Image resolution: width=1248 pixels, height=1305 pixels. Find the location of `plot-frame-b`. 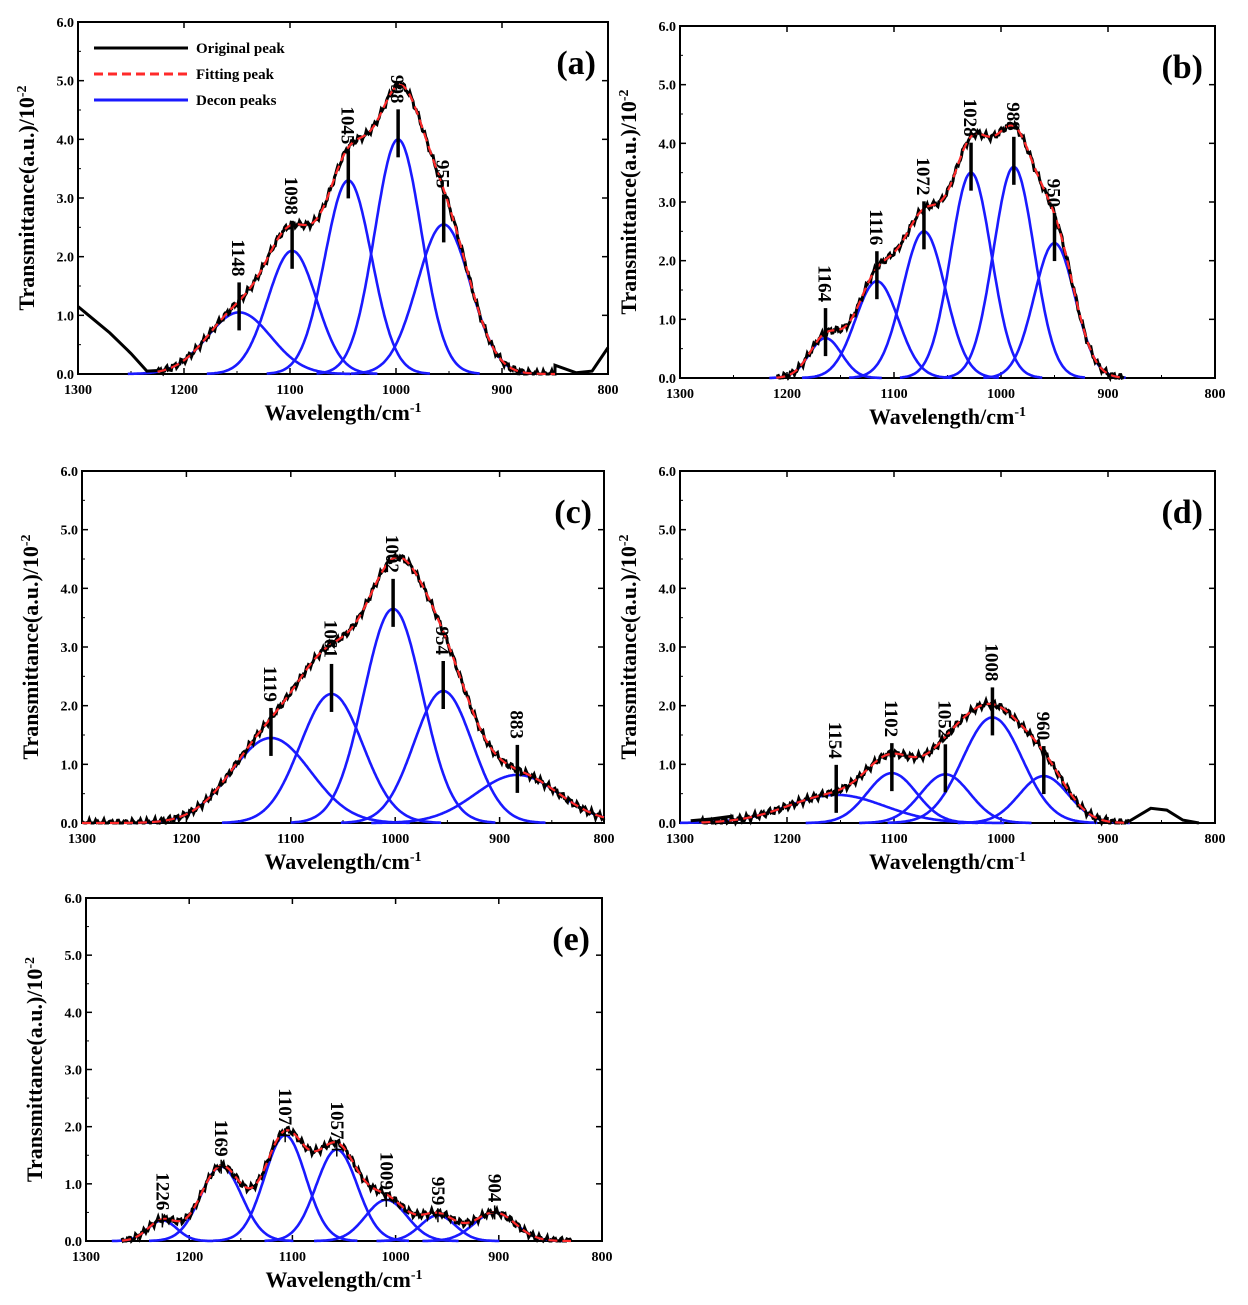

plot-frame-b is located at coordinates (947, 202).